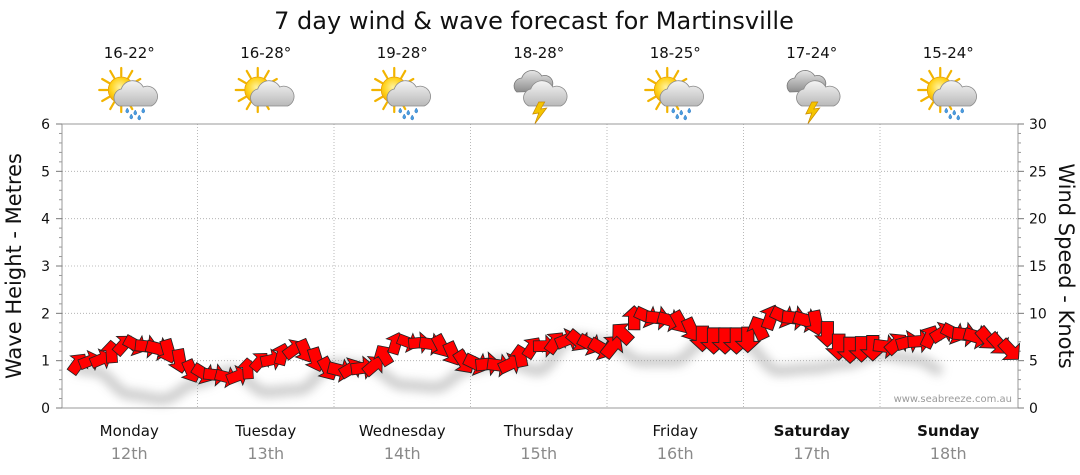 This screenshot has height=475, width=1080. I want to click on right-tick-label: 0, so click(1033, 409).